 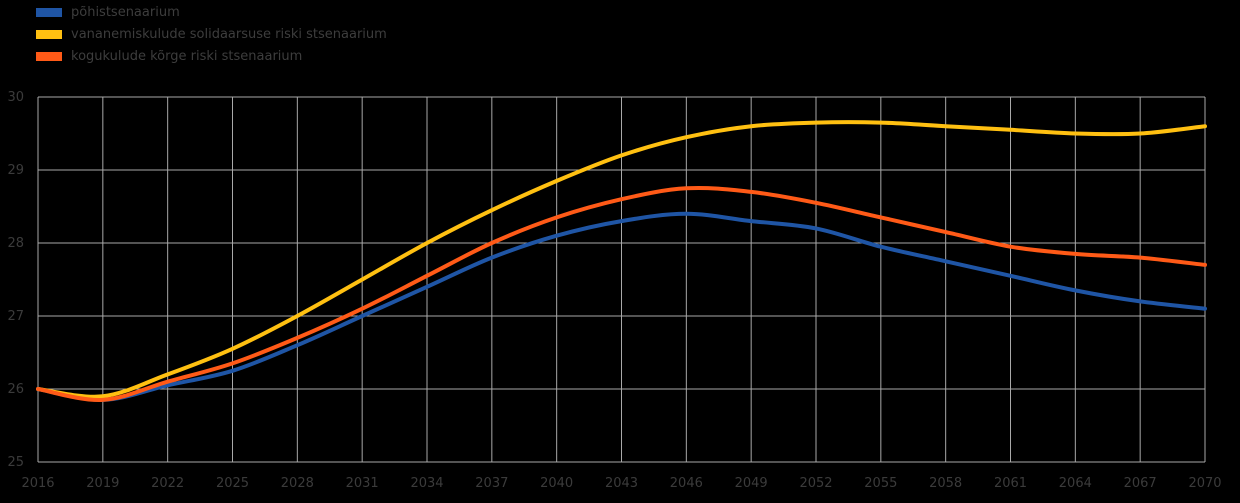 I want to click on x-tick-label: 2058, so click(x=945, y=483).